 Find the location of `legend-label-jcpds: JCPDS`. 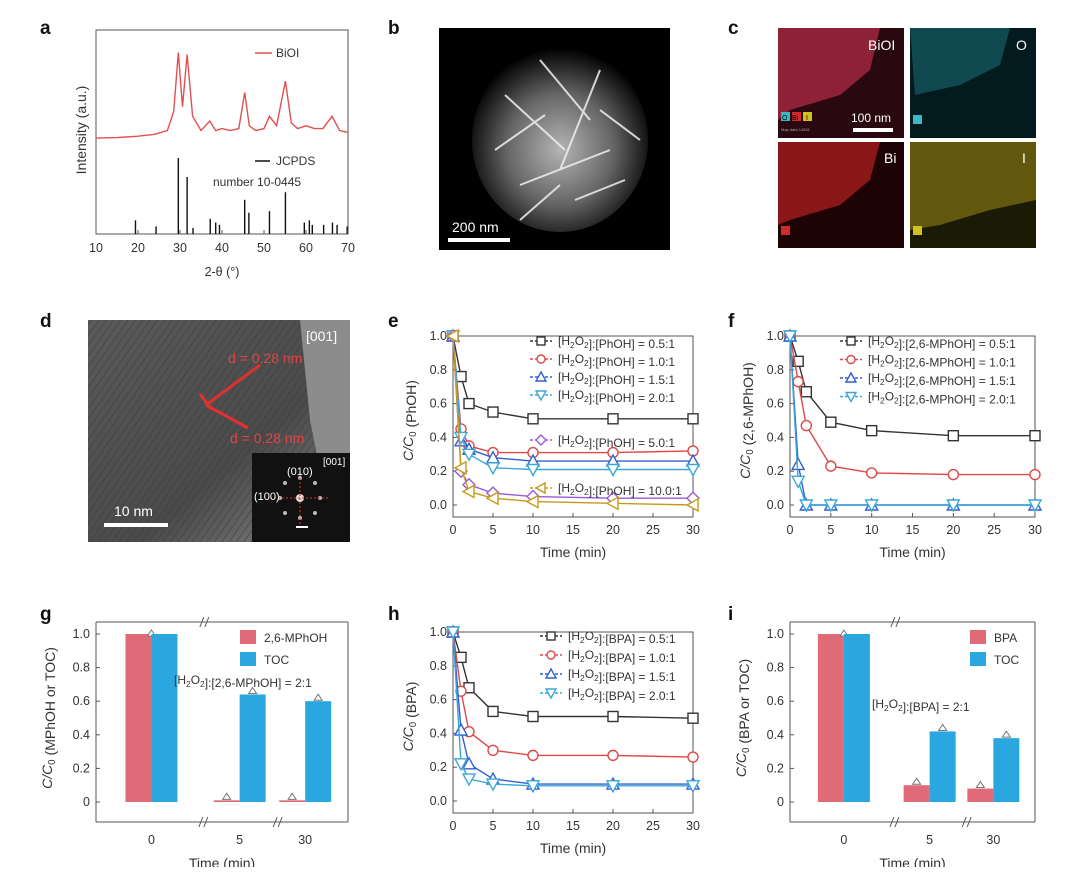

legend-label-jcpds: JCPDS is located at coordinates (295, 161).